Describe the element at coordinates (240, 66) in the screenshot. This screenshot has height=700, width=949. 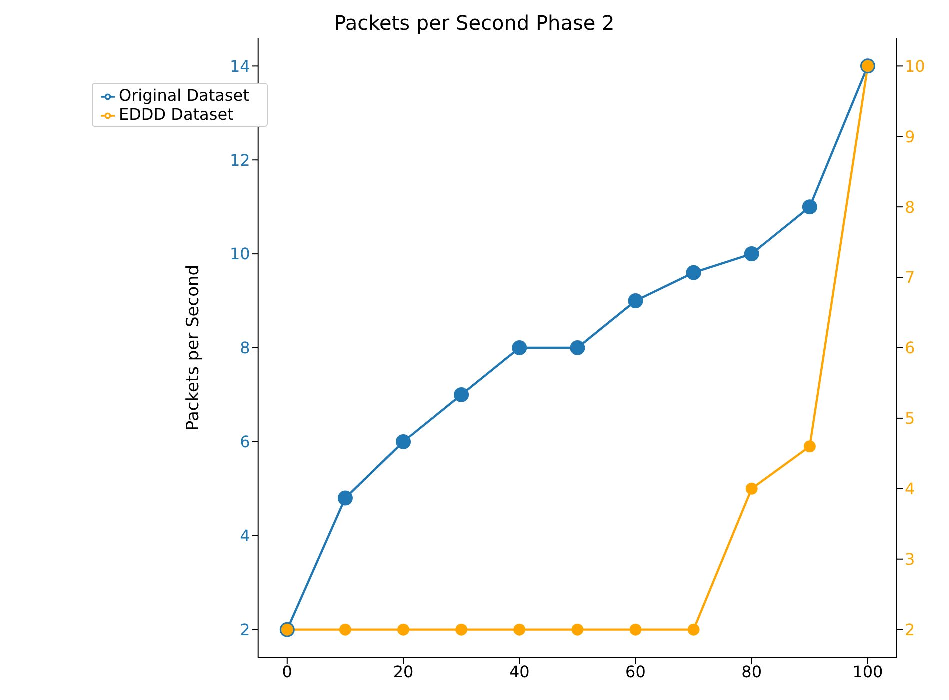
I see `y-tick-label: 14` at that location.